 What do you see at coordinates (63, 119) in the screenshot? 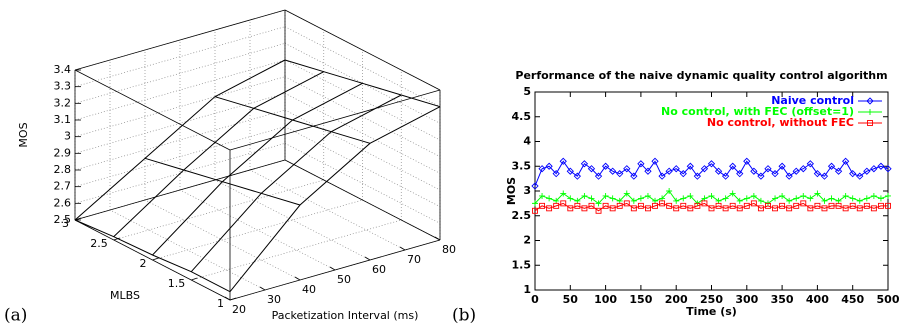
I see `z-tick-label: 3.1` at bounding box center [63, 119].